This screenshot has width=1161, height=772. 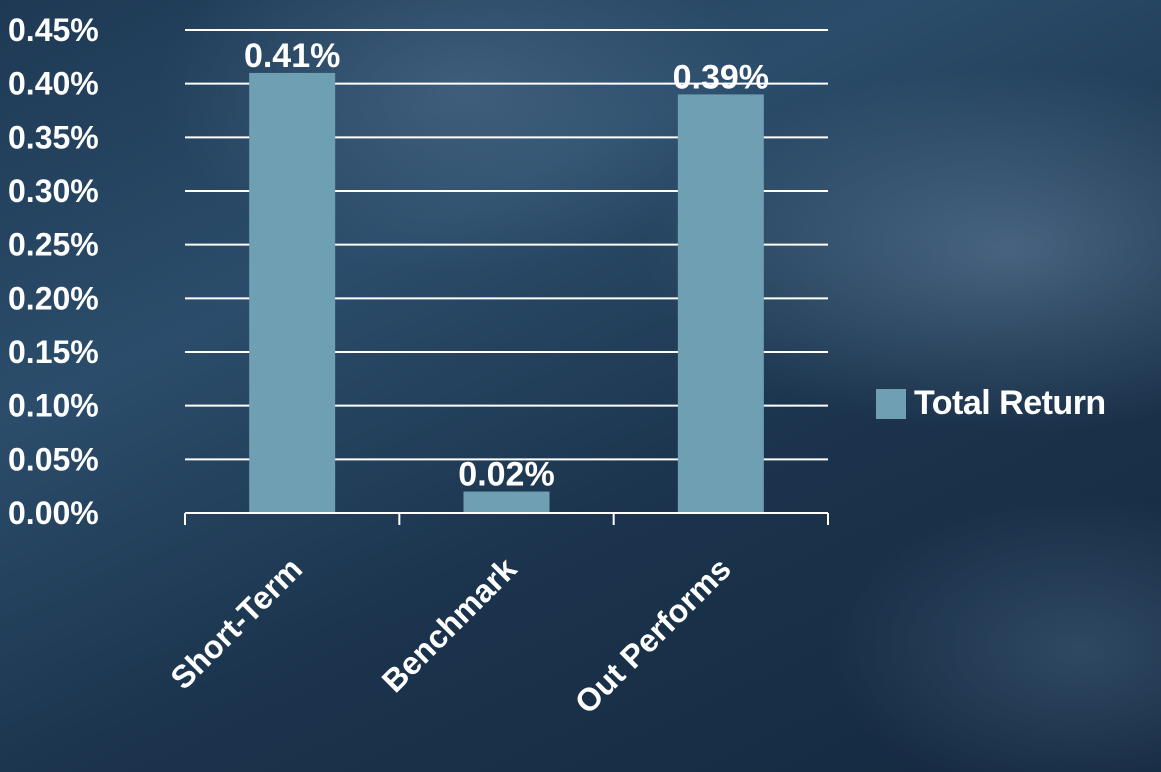 What do you see at coordinates (53, 191) in the screenshot?
I see `y-tick-label: 0.30%` at bounding box center [53, 191].